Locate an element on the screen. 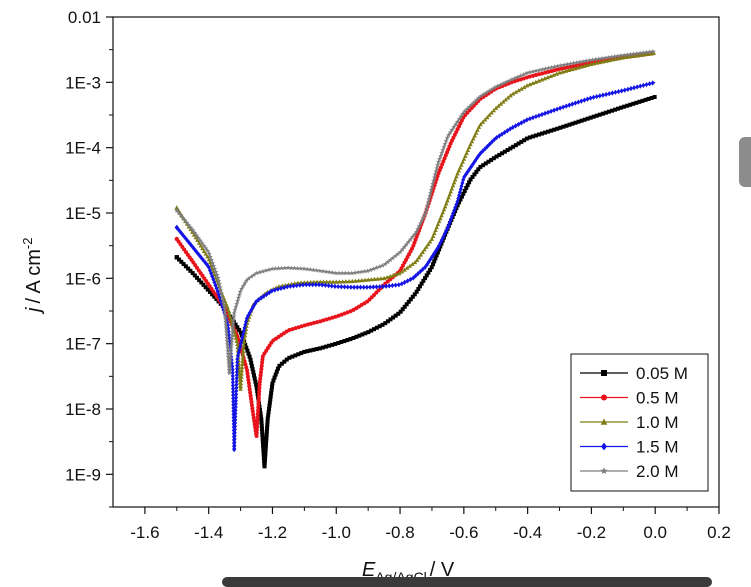 Image resolution: width=751 pixels, height=587 pixels. x-tick-label: 0.2 is located at coordinates (719, 532).